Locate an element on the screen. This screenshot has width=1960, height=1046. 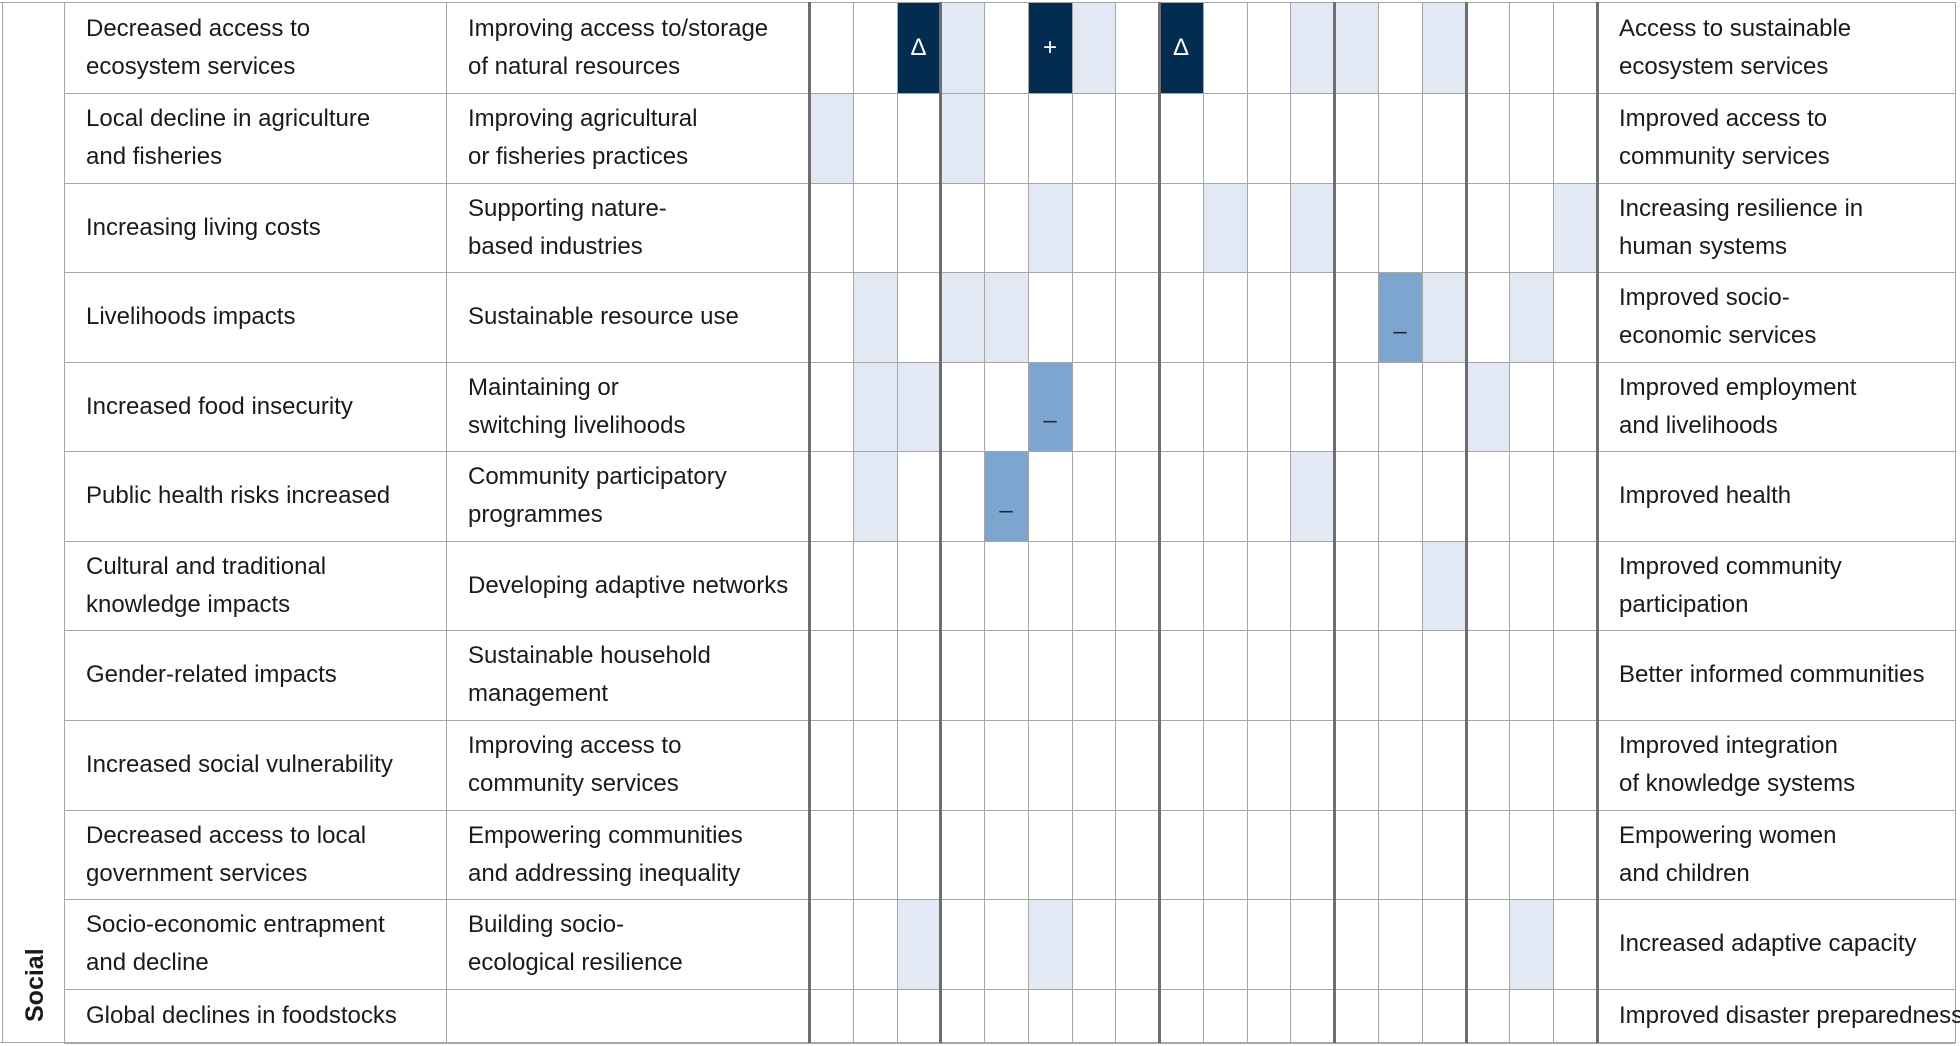
risk-cell: Gender-related impacts is located at coordinates (211, 675).